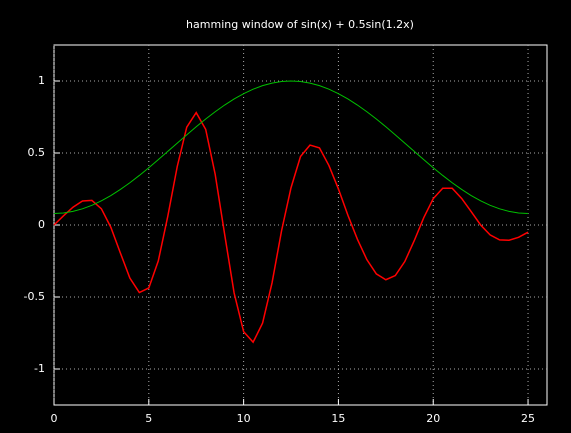 The image size is (571, 433). What do you see at coordinates (338, 418) in the screenshot?
I see `x-tick-label: 15` at bounding box center [338, 418].